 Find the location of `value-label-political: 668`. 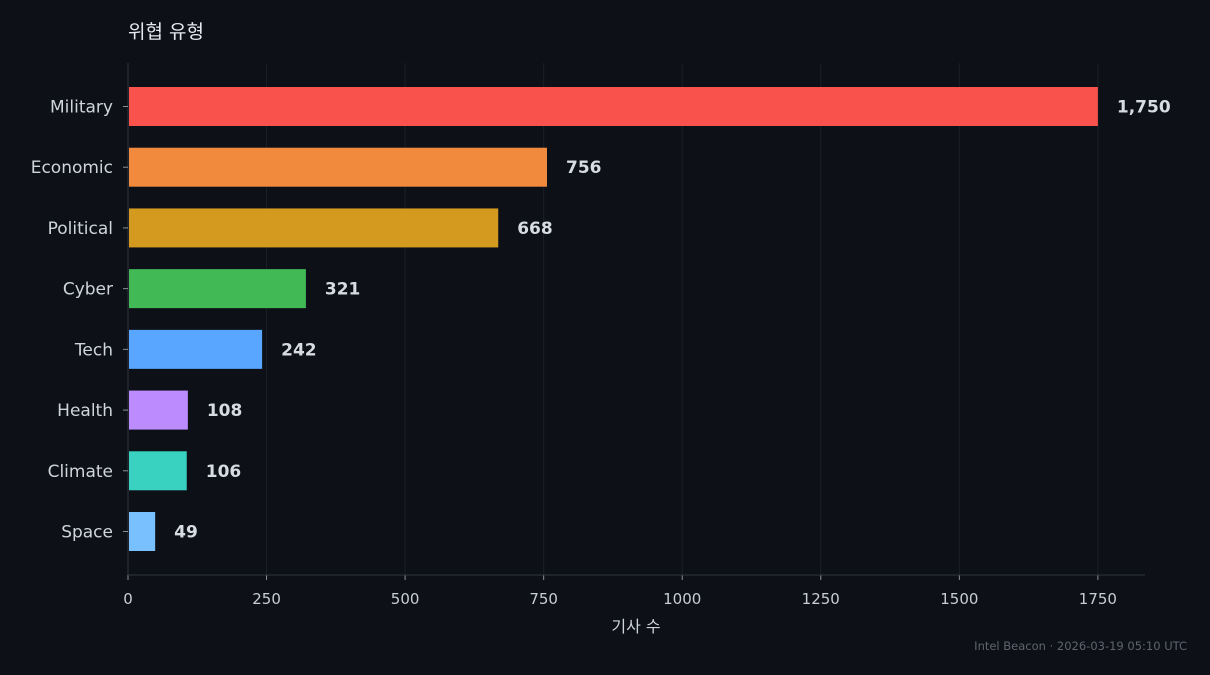

value-label-political: 668 is located at coordinates (535, 229).